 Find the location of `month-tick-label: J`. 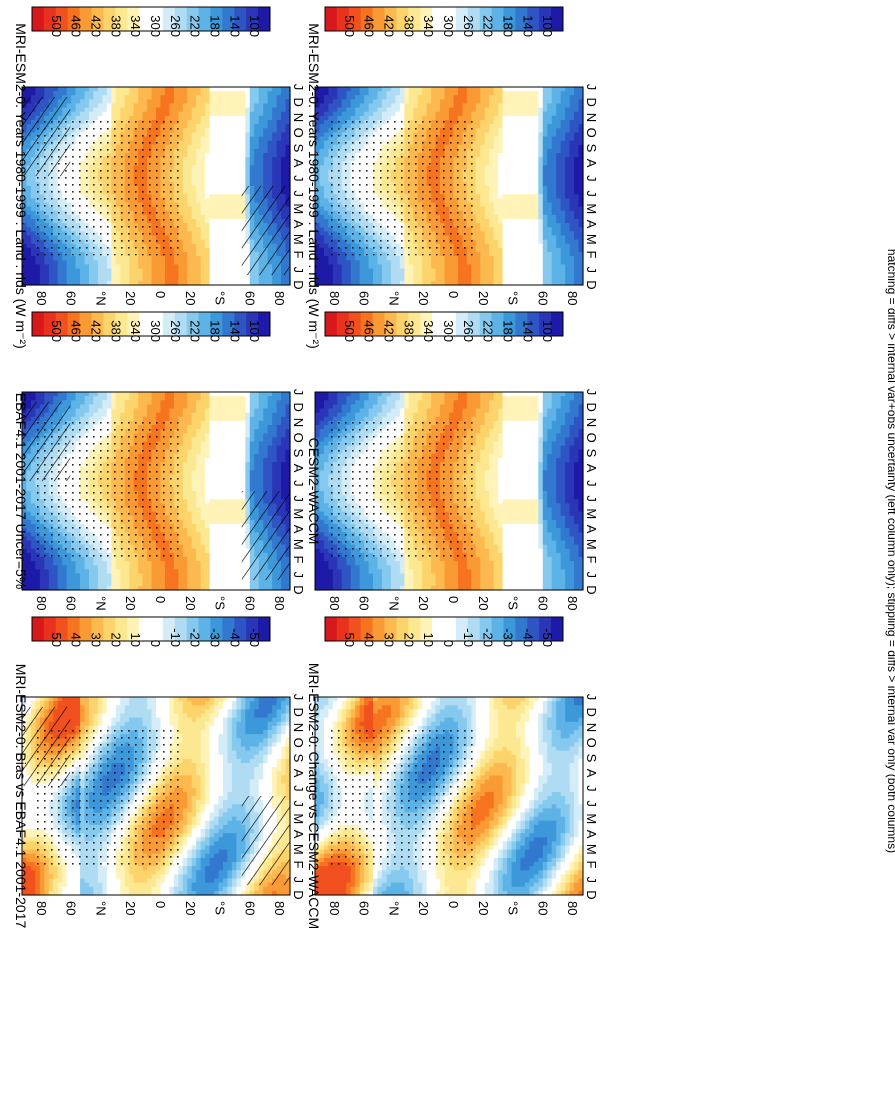

month-tick-label: J is located at coordinates (298, 178).